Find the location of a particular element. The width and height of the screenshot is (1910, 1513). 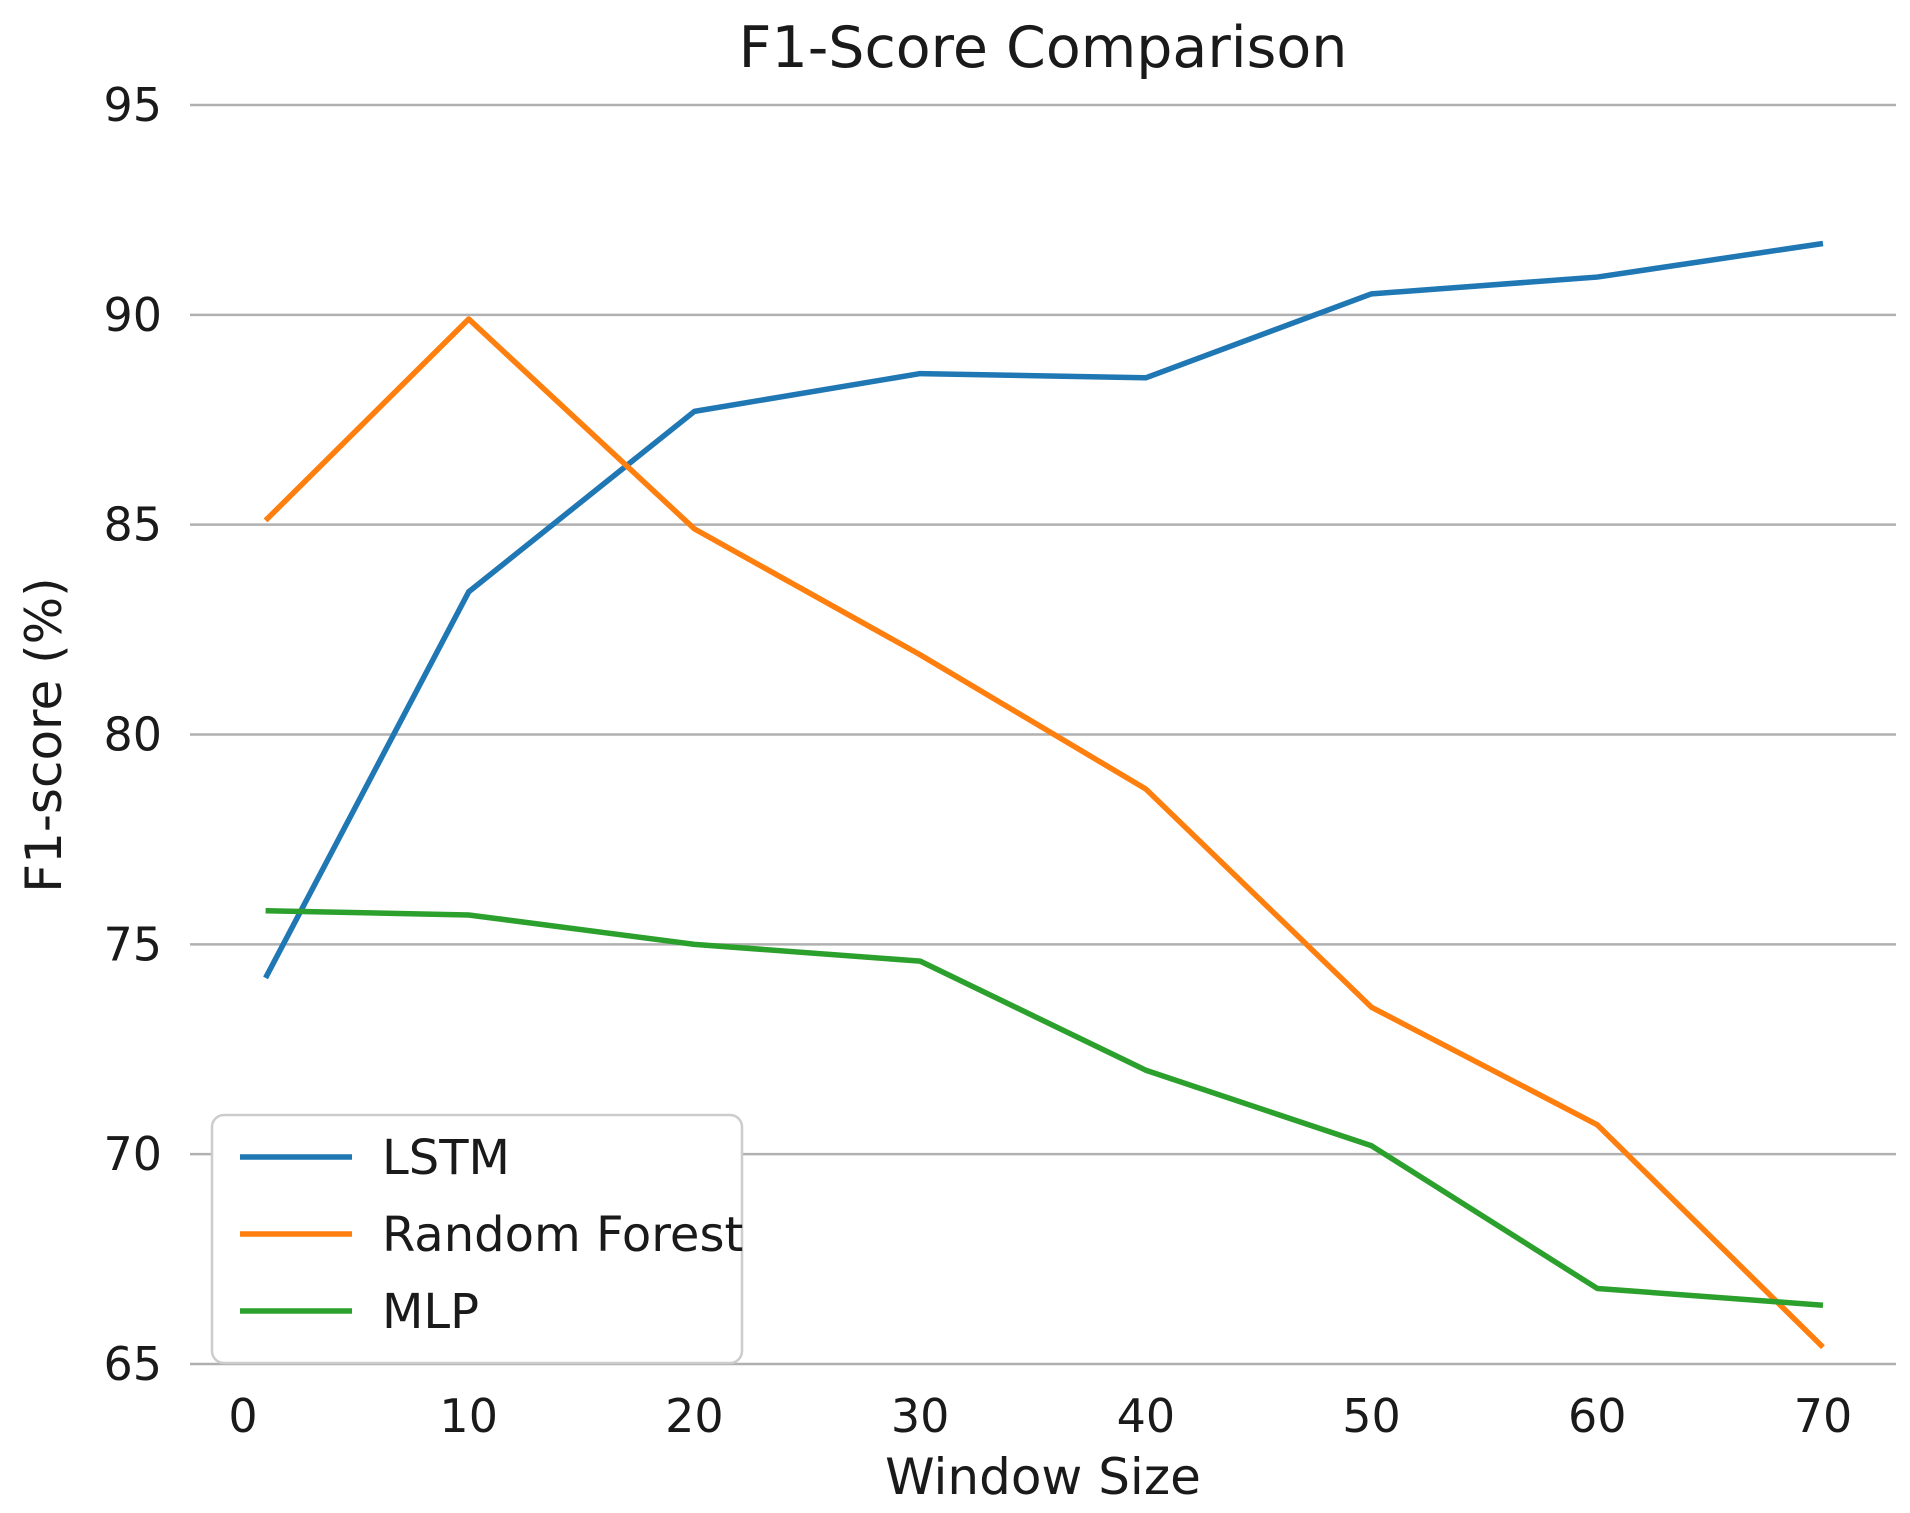

legend-item-mlp: MLP is located at coordinates (359, 1312).